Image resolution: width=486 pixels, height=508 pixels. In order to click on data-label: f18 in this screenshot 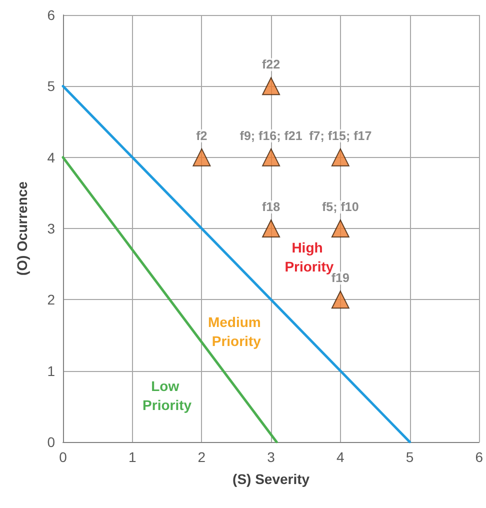, I will do `click(271, 207)`.